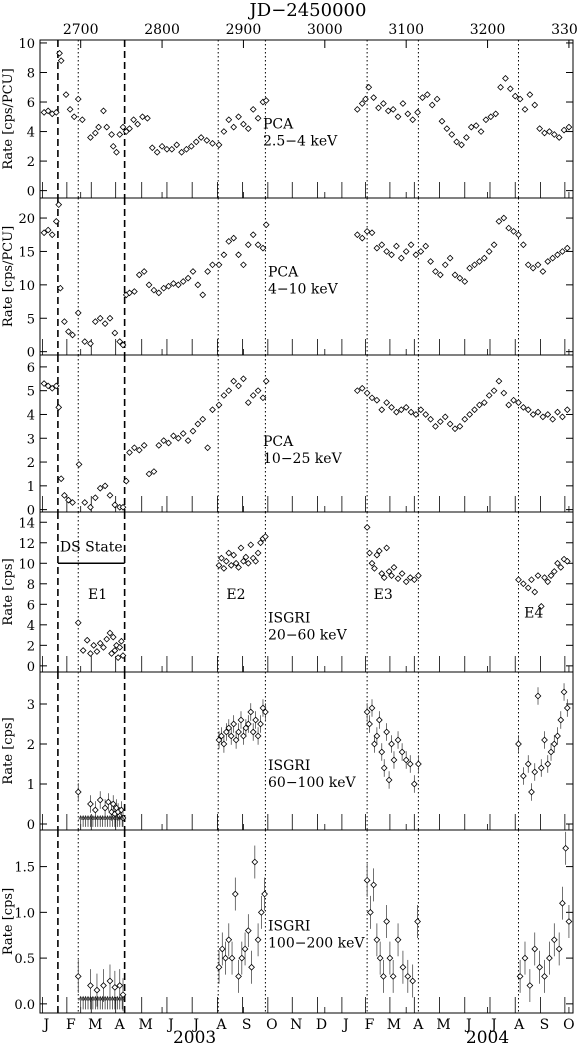 The image size is (578, 1045). Describe the element at coordinates (487, 1036) in the screenshot. I see `year-label: 2004` at that location.